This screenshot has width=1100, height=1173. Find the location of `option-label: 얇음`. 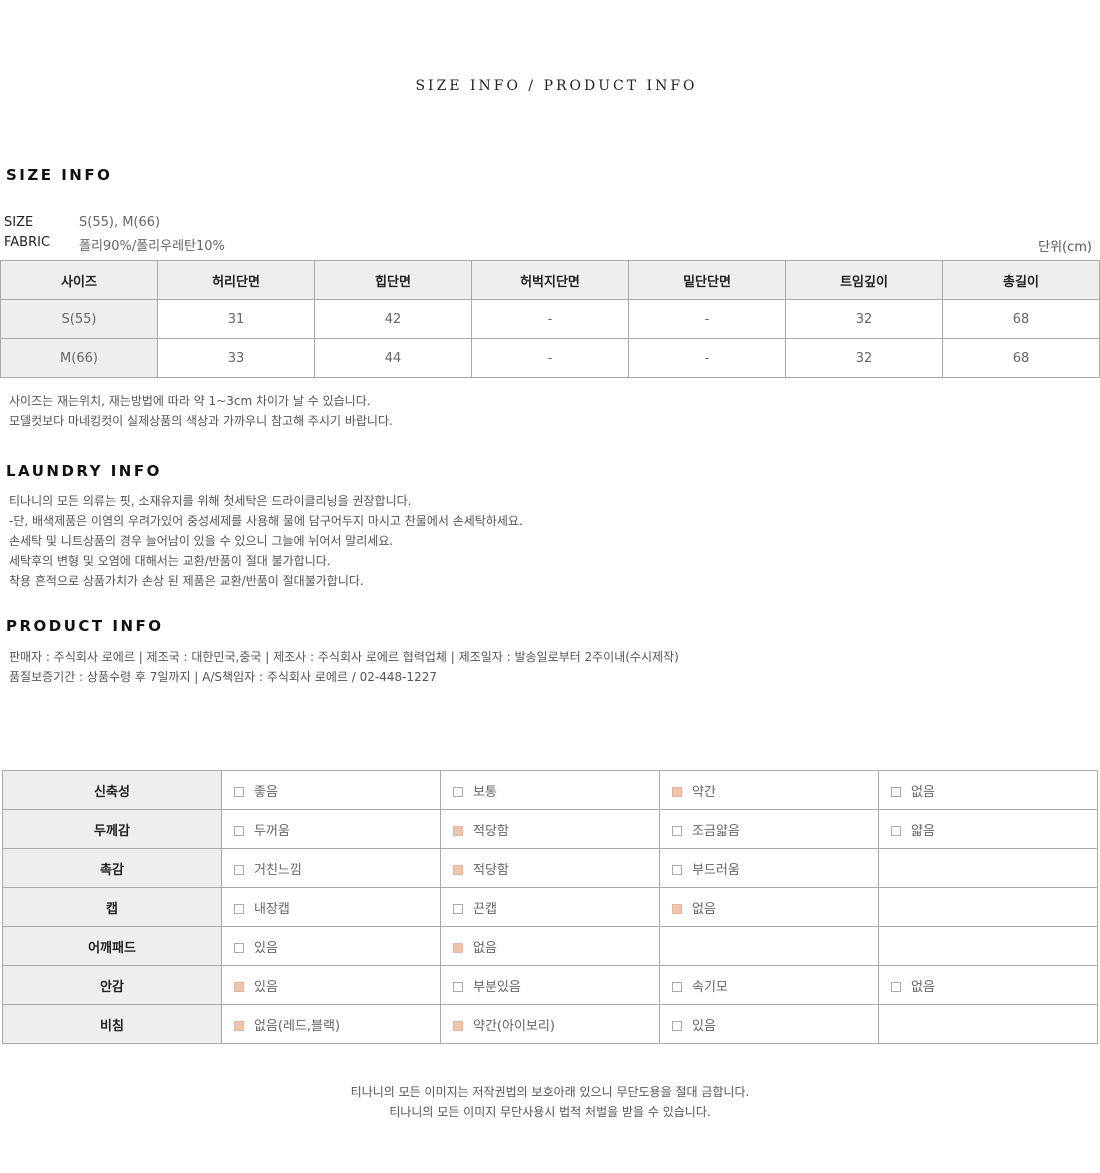

option-label: 얇음 is located at coordinates (923, 831).